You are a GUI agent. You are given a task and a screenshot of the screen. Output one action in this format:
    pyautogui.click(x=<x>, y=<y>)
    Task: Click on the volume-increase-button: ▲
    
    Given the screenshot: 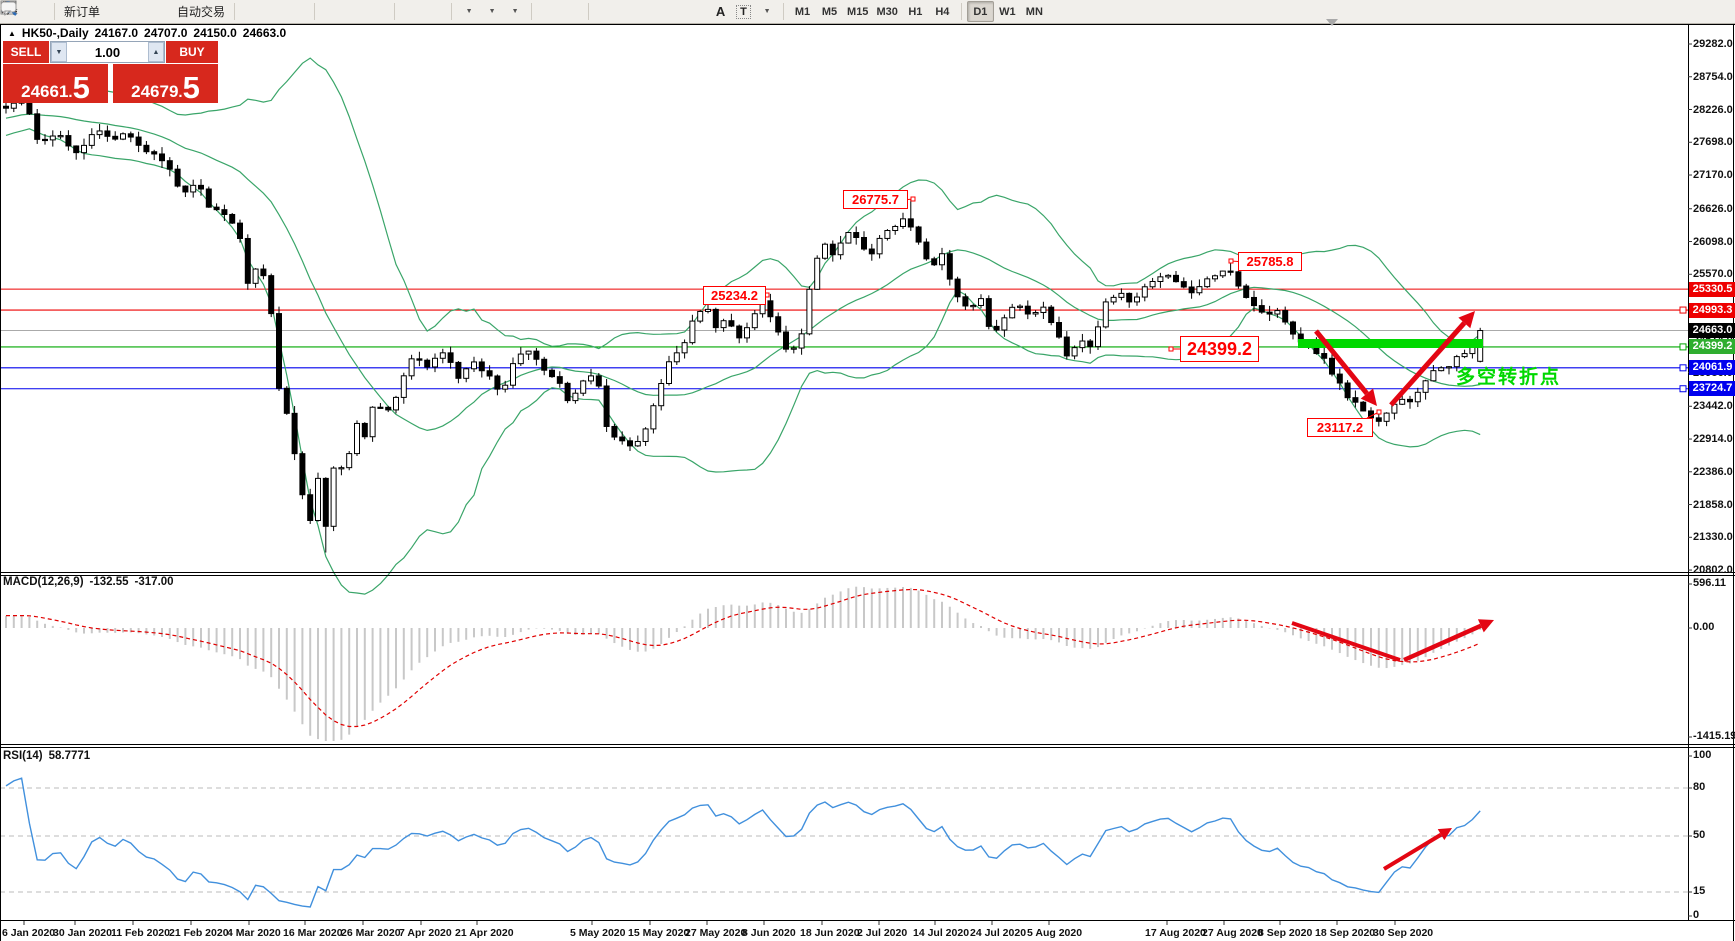 What is the action you would take?
    pyautogui.click(x=156, y=52)
    